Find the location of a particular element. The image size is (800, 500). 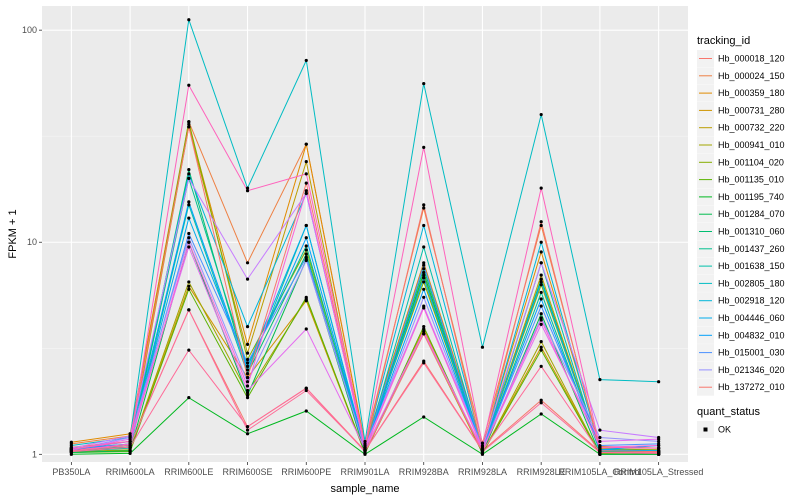

legend-item: Hb_137272_010 is located at coordinates (741, 387).